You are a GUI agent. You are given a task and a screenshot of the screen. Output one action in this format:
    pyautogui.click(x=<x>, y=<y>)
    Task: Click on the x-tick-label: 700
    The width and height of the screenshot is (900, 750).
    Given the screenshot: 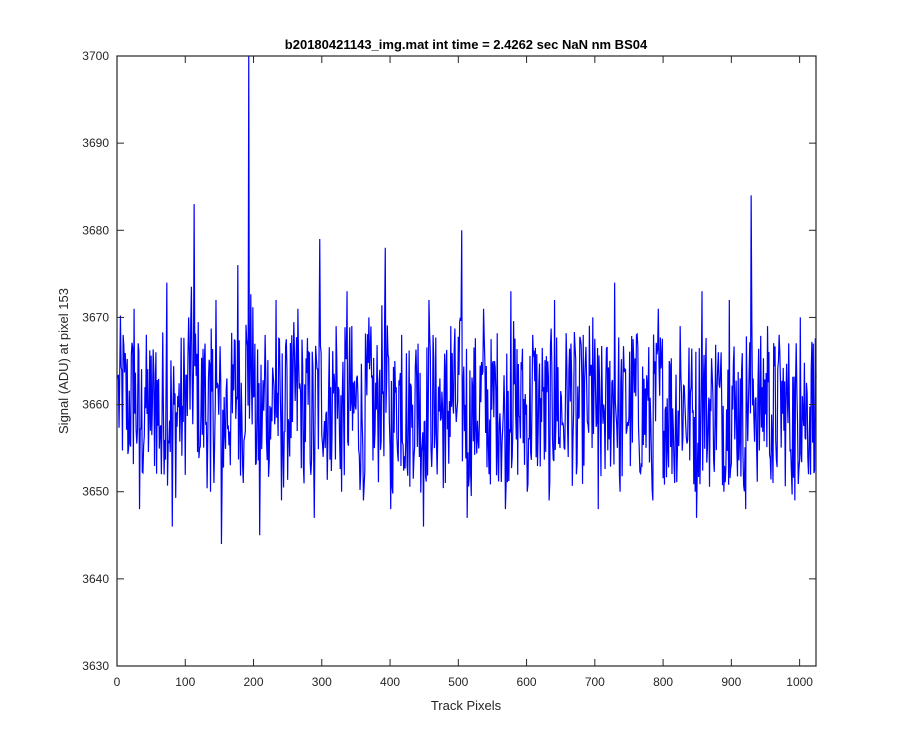 What is the action you would take?
    pyautogui.click(x=595, y=682)
    